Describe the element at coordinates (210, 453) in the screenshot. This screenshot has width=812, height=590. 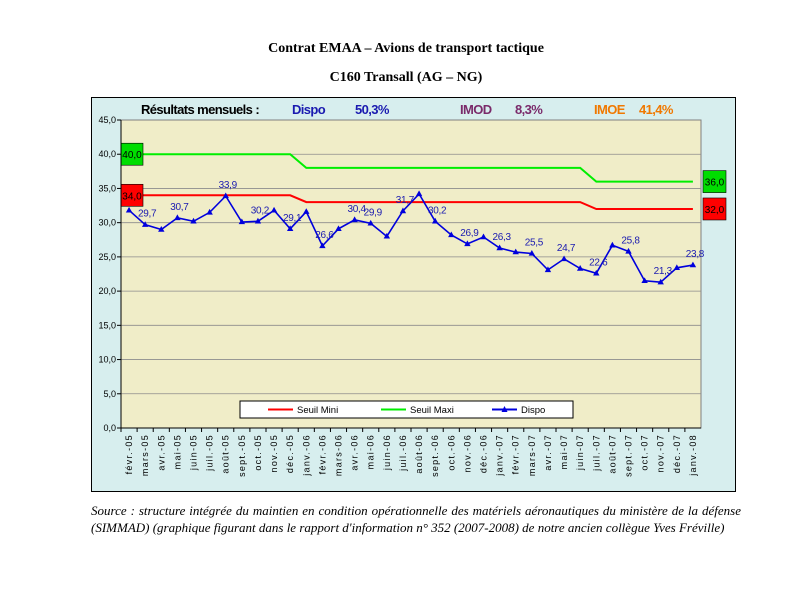
I see `x-tick-label: juil.-05` at that location.